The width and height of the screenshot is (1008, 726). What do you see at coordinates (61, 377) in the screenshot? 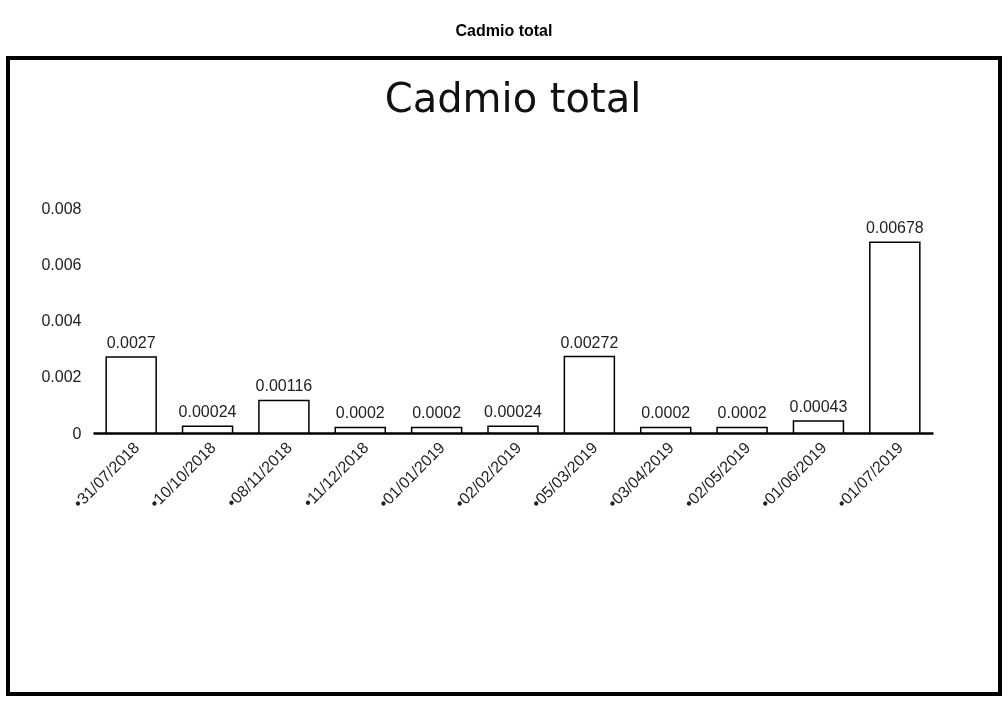
I see `y-tick-label: 0.002` at bounding box center [61, 377].